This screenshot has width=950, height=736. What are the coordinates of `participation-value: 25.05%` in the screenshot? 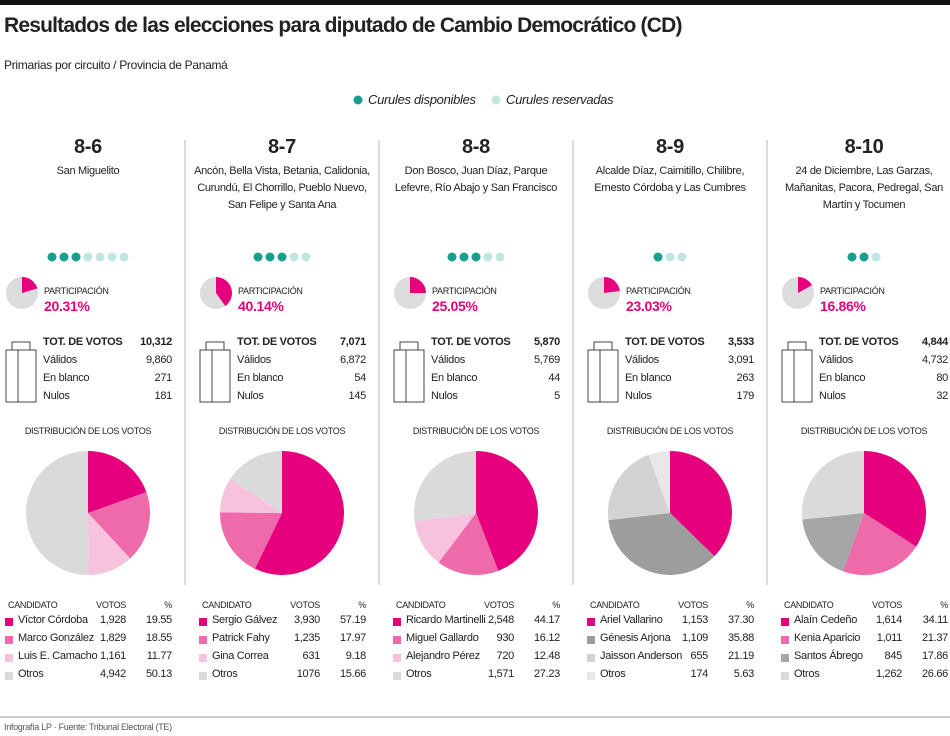 It's located at (455, 306).